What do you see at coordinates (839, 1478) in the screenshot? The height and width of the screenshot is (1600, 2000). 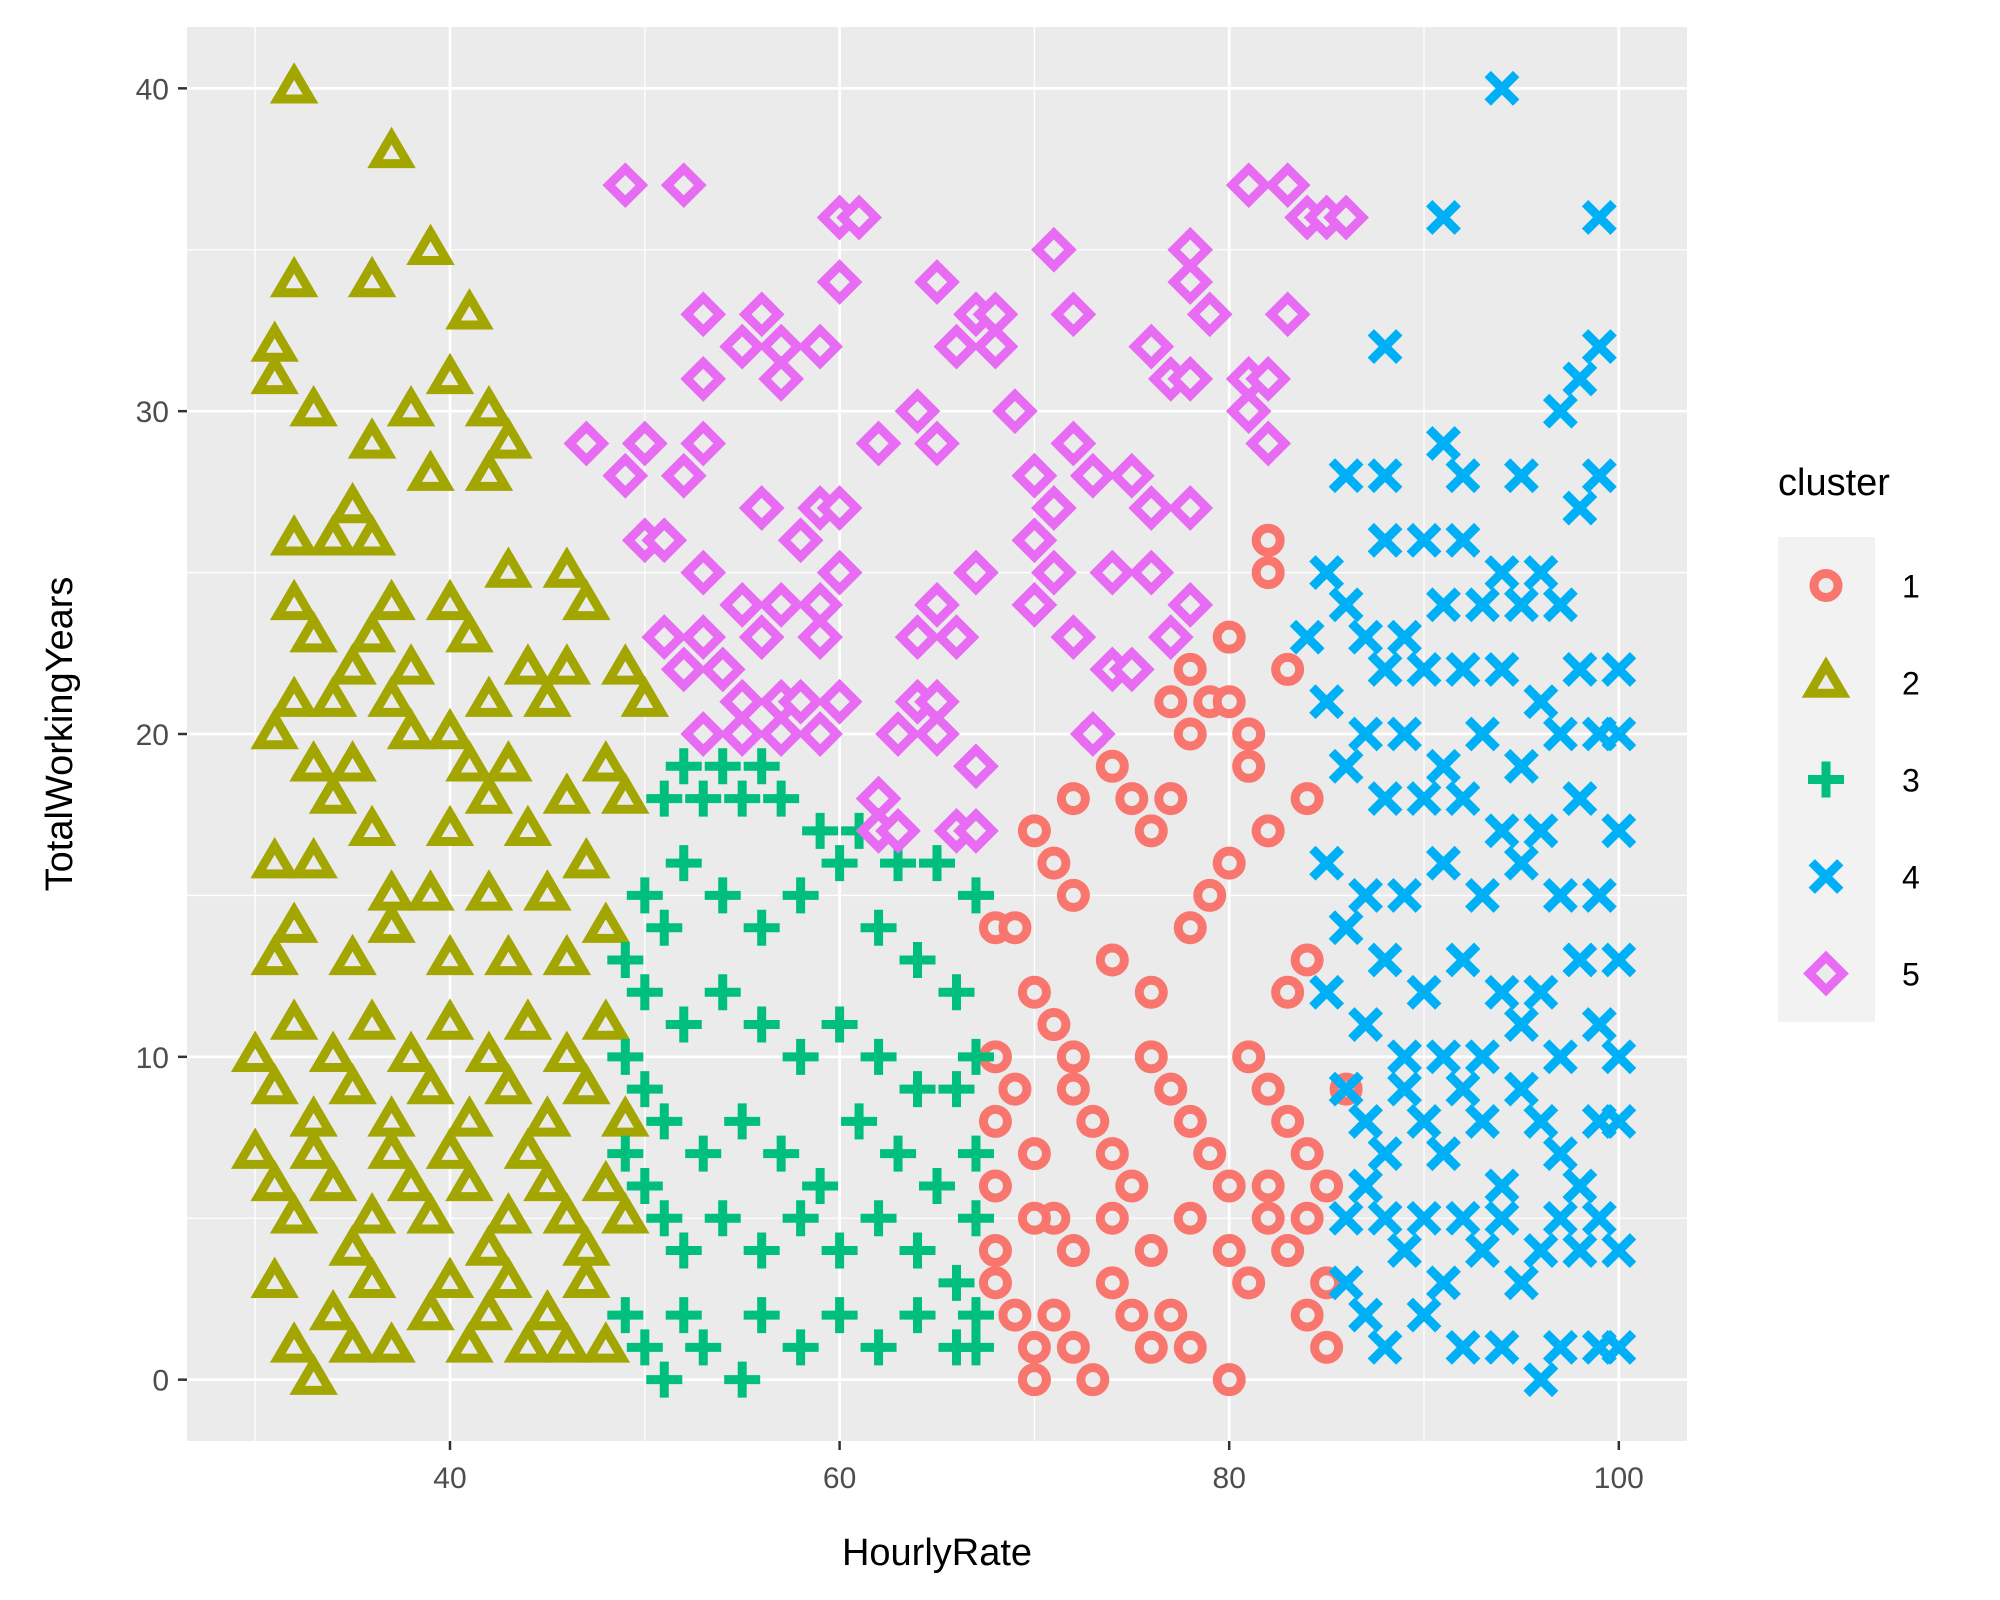 I see `x-tick-label: 60` at bounding box center [839, 1478].